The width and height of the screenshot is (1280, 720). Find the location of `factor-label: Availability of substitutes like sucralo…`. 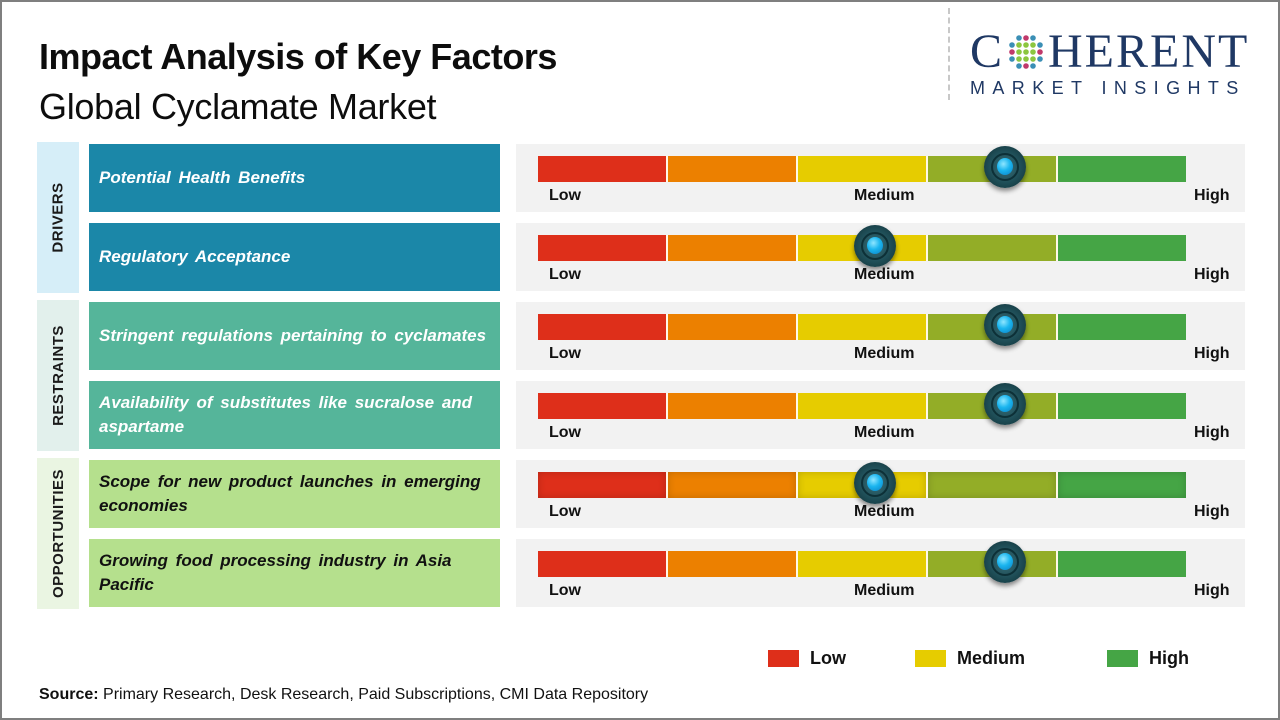

factor-label: Availability of substitutes like sucralo… is located at coordinates (294, 415).